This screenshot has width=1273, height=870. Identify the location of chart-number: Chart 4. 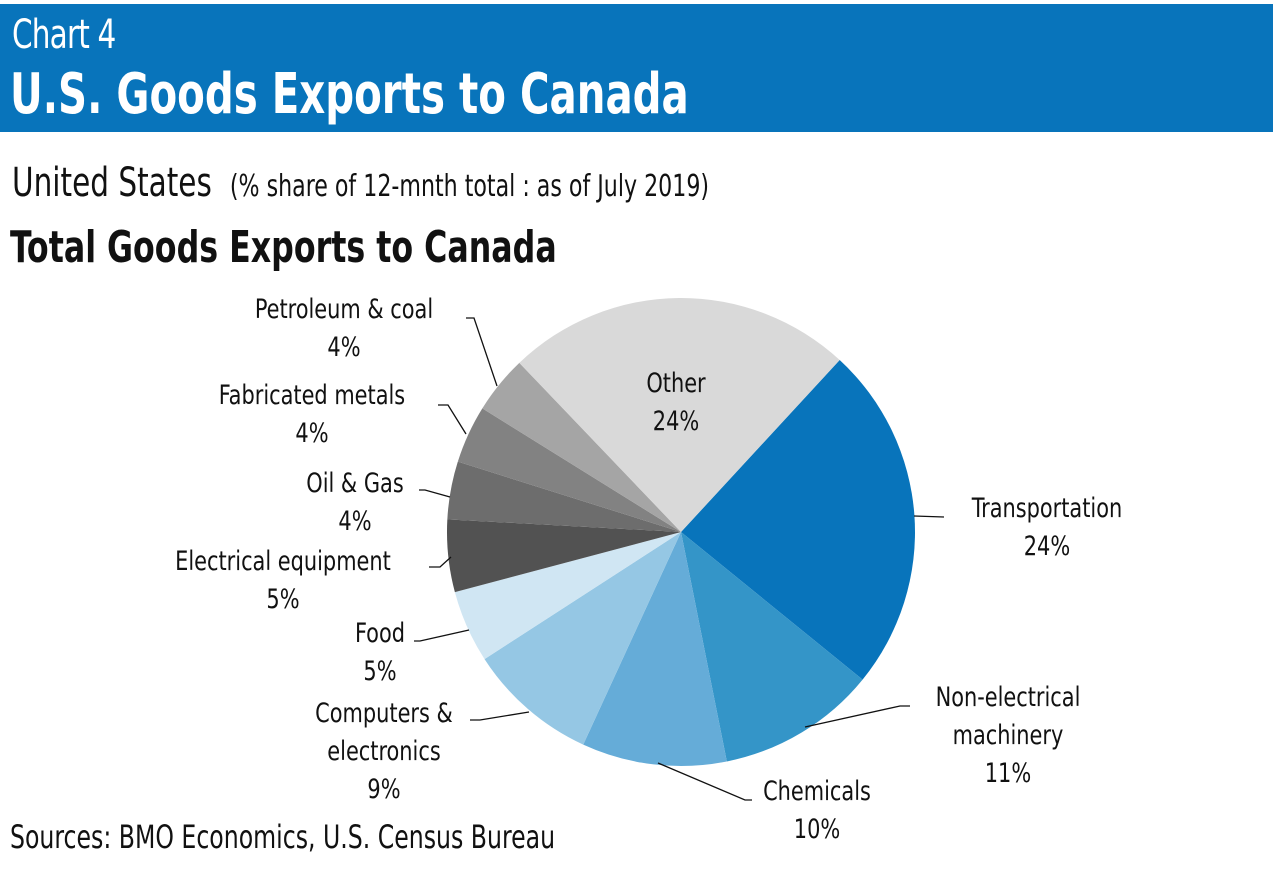
(64, 35).